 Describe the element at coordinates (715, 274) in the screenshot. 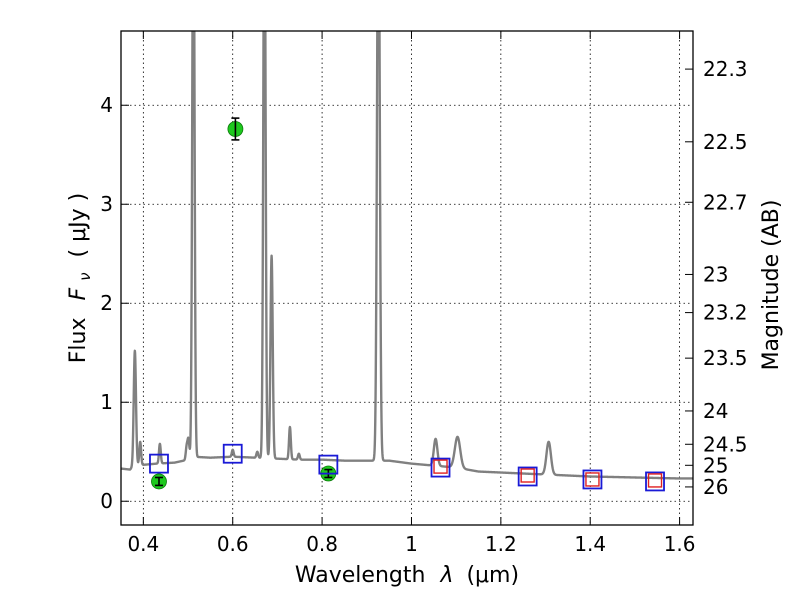

I see `y2-tick-label: 23` at that location.